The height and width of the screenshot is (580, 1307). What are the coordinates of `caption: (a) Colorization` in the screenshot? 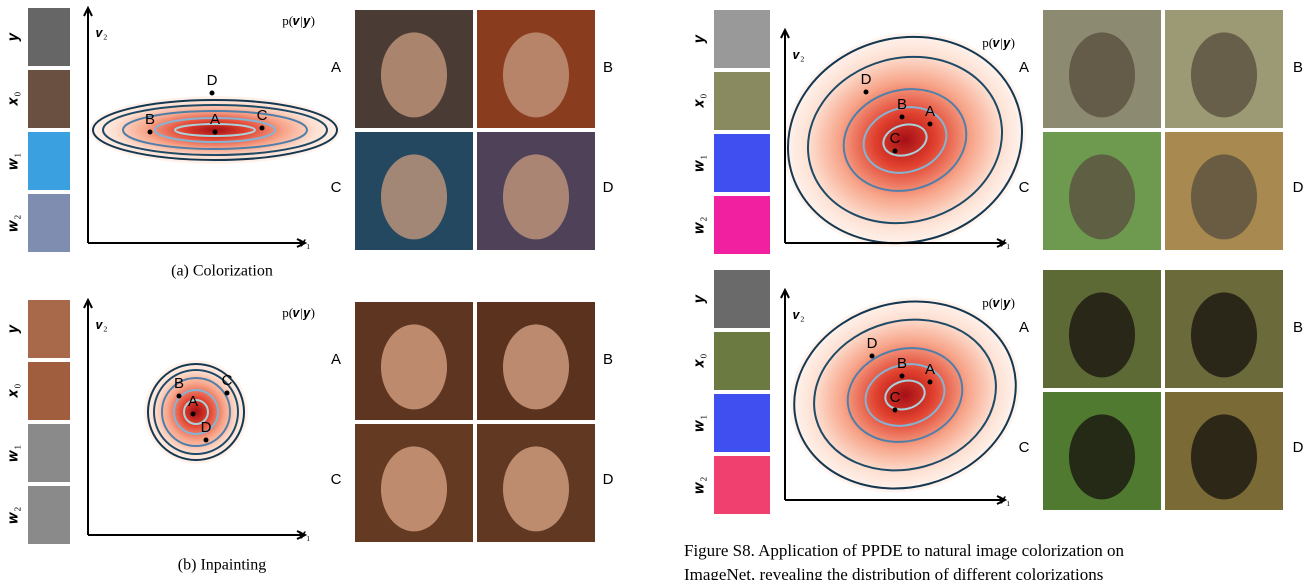 It's located at (222, 271).